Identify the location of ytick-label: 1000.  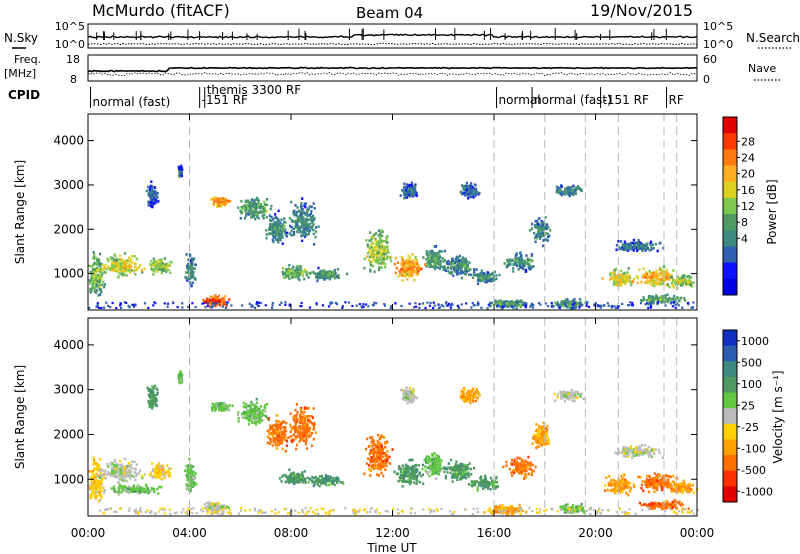
(68, 274).